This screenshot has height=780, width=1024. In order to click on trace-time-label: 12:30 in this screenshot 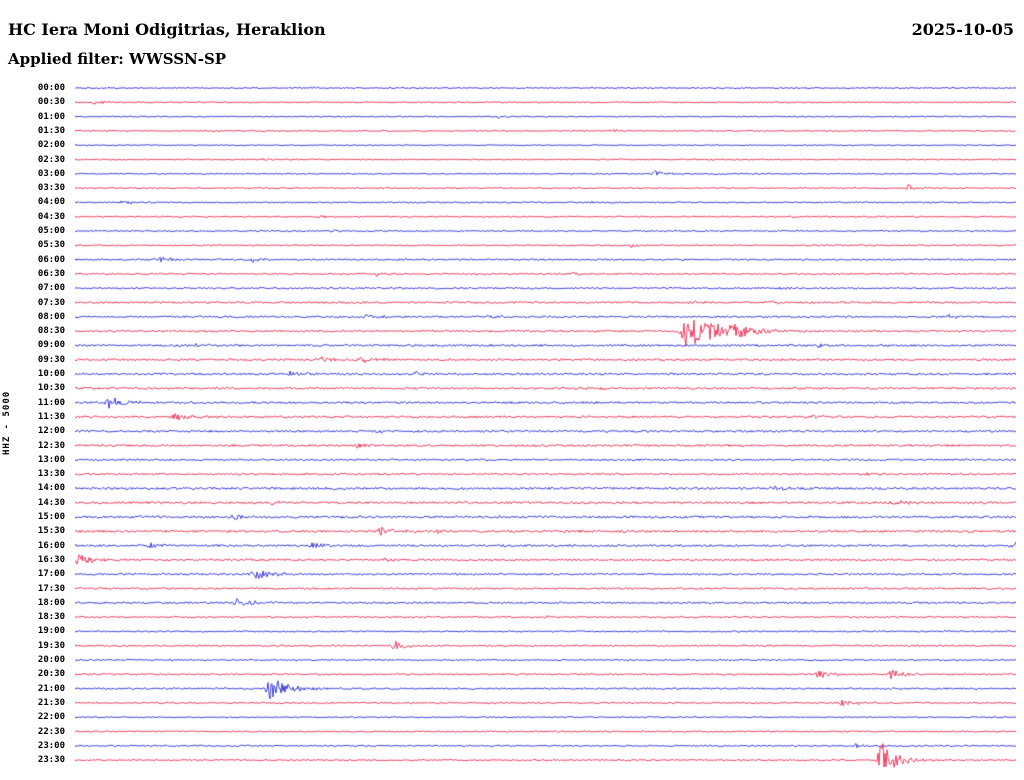, I will do `click(51, 445)`.